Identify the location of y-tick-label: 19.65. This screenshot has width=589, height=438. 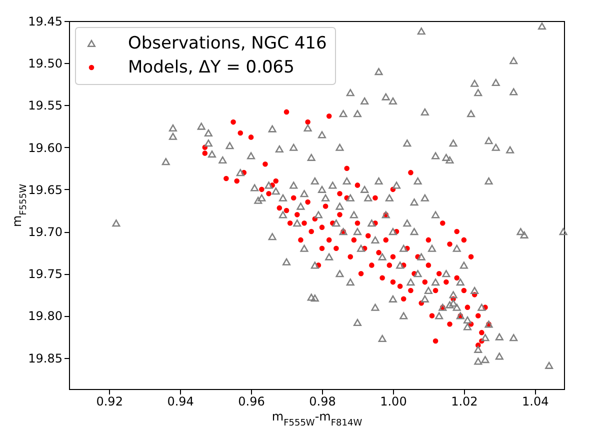
(45, 189).